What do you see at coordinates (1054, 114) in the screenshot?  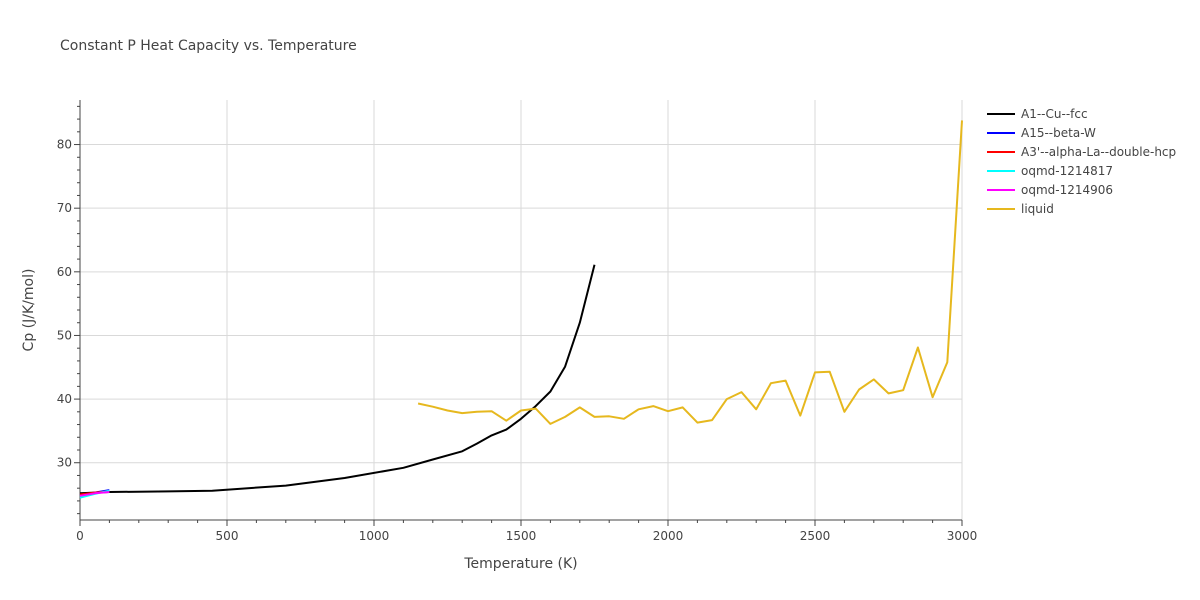 I see `legend-label: A1--Cu--fcc` at bounding box center [1054, 114].